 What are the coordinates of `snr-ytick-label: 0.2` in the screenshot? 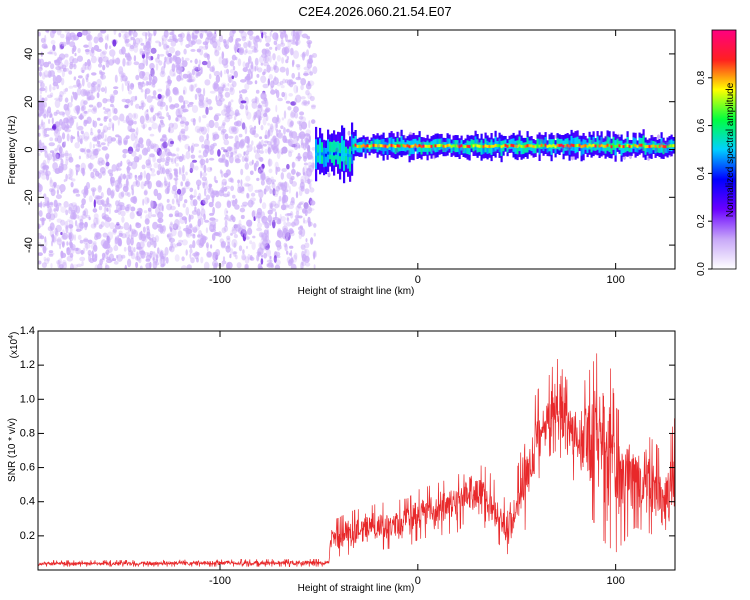 It's located at (27, 536).